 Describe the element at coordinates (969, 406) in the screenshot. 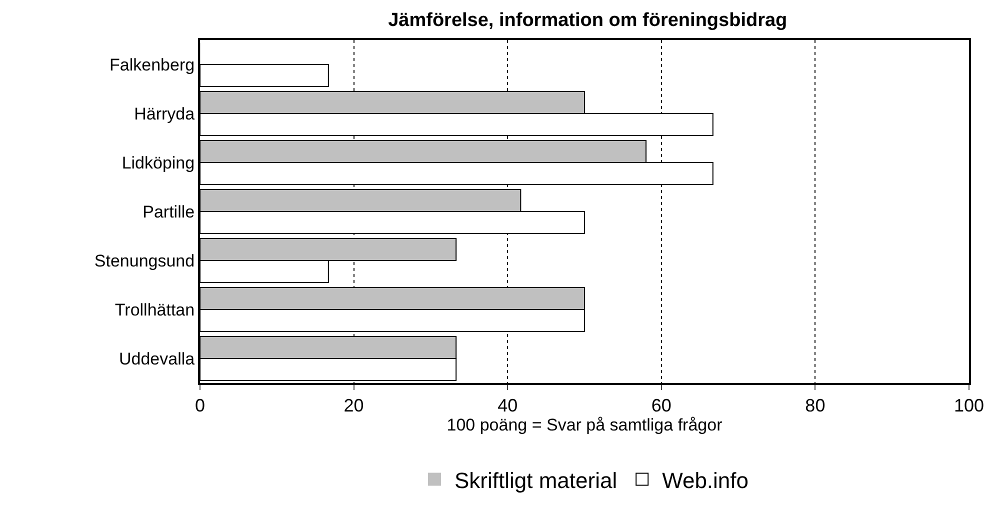

I see `x-tick-label: 100` at that location.